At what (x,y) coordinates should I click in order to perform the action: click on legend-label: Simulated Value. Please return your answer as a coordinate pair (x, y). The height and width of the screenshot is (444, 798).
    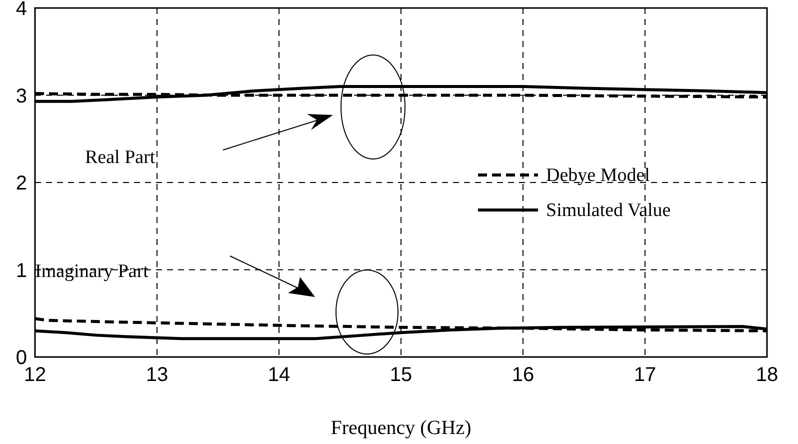
    Looking at the image, I should click on (608, 210).